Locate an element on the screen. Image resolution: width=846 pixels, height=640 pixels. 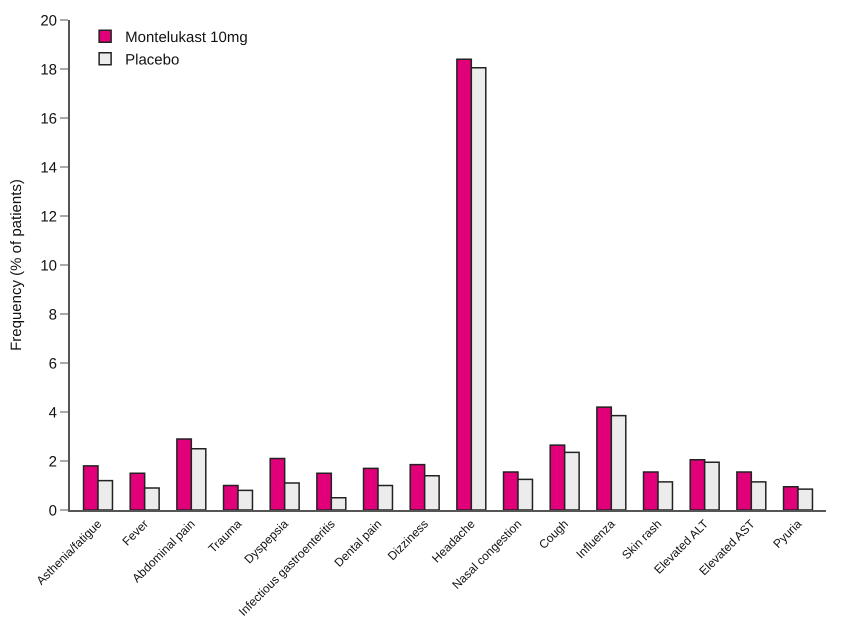
y-tick-label: 18 is located at coordinates (48, 69).